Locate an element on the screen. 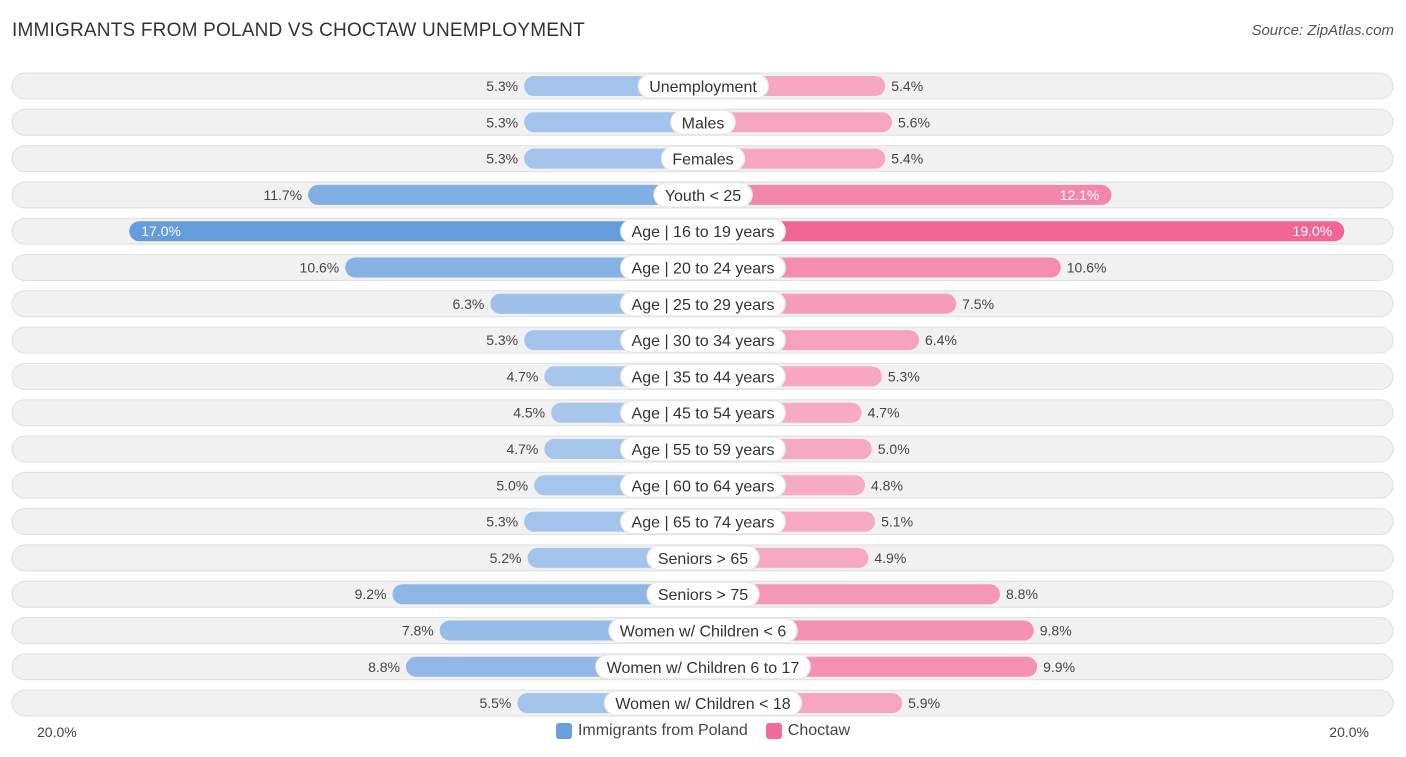  value-label-poland: 5.5% is located at coordinates (495, 703).